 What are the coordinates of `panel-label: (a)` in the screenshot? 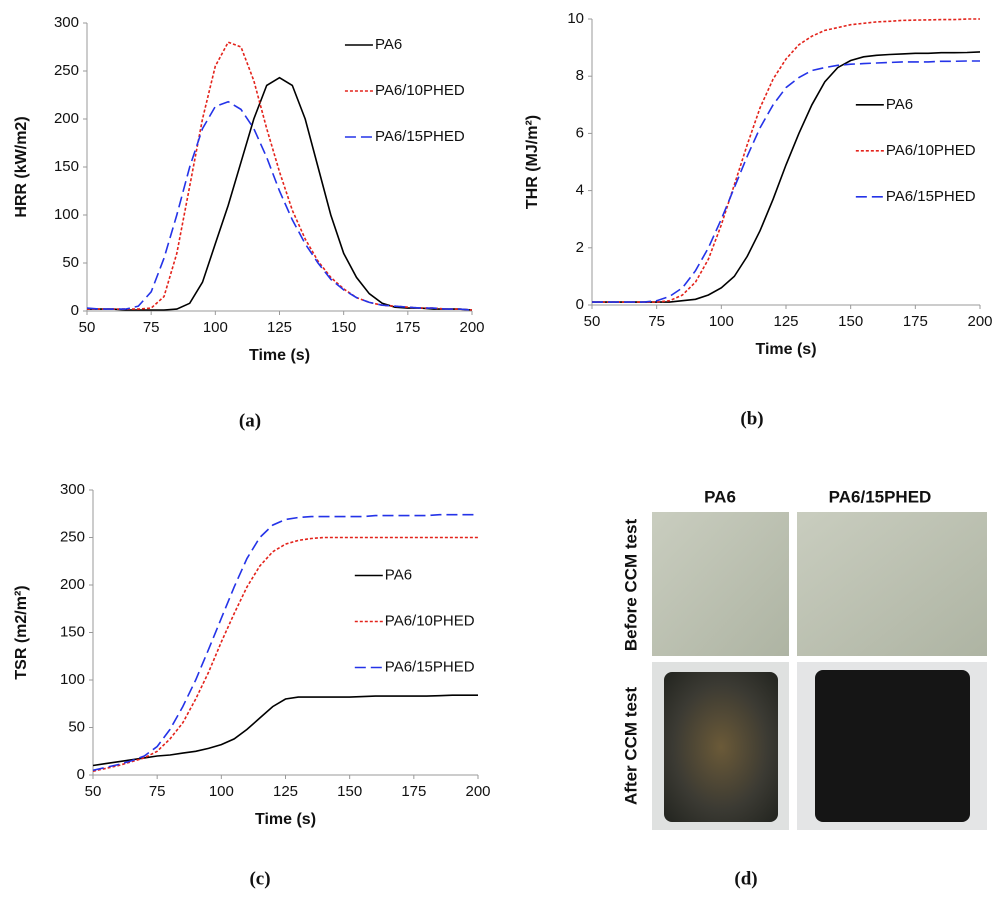 It's located at (250, 420).